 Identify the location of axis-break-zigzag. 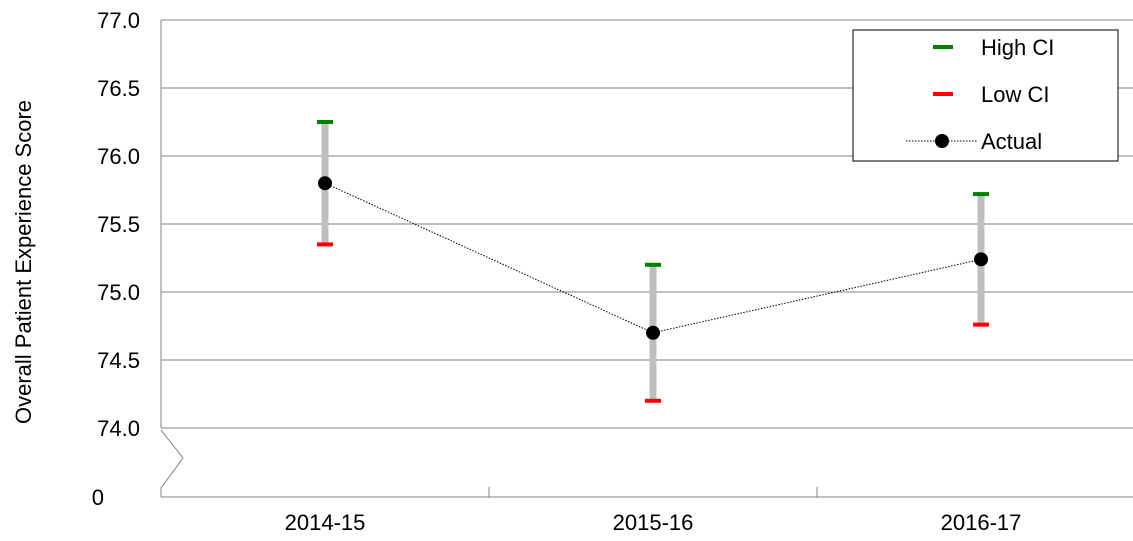
(172, 459).